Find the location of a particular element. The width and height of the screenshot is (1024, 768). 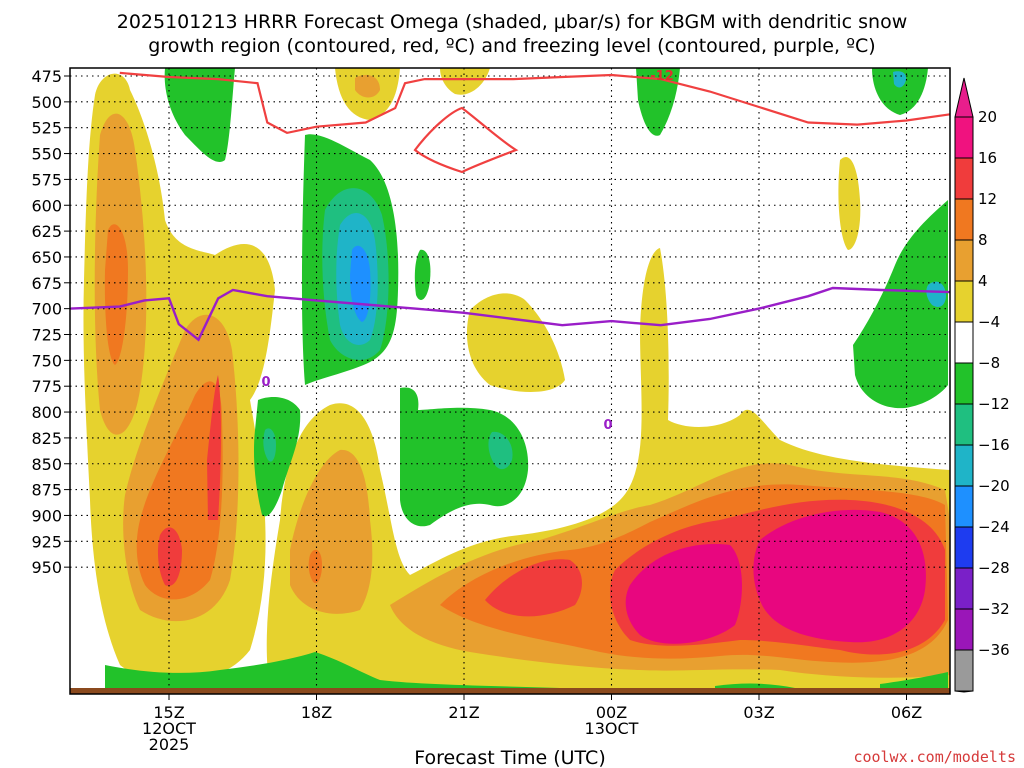

colorbar-label: −24 is located at coordinates (994, 527).